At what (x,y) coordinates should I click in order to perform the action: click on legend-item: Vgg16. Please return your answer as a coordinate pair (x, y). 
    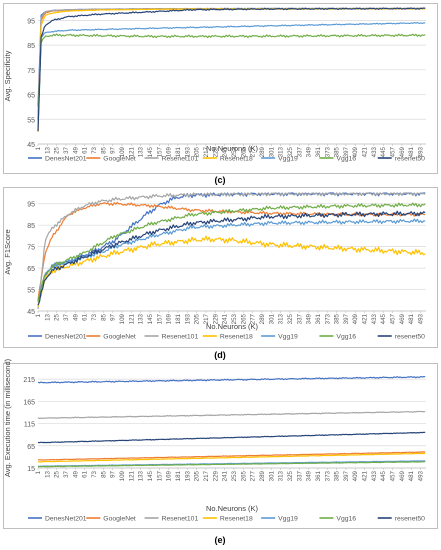
    Looking at the image, I should click on (346, 337).